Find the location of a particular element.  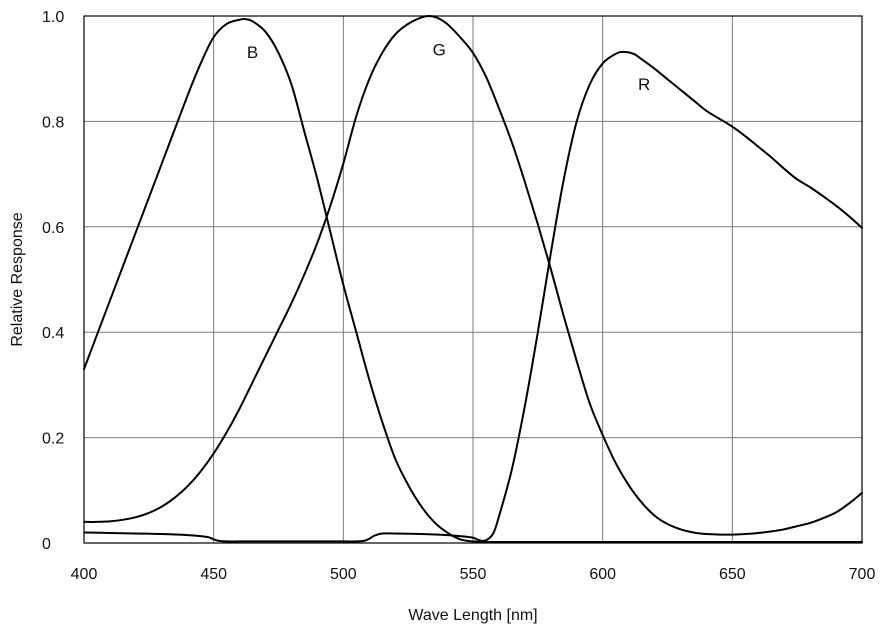

y-tick-label: 0.6 is located at coordinates (53, 228).